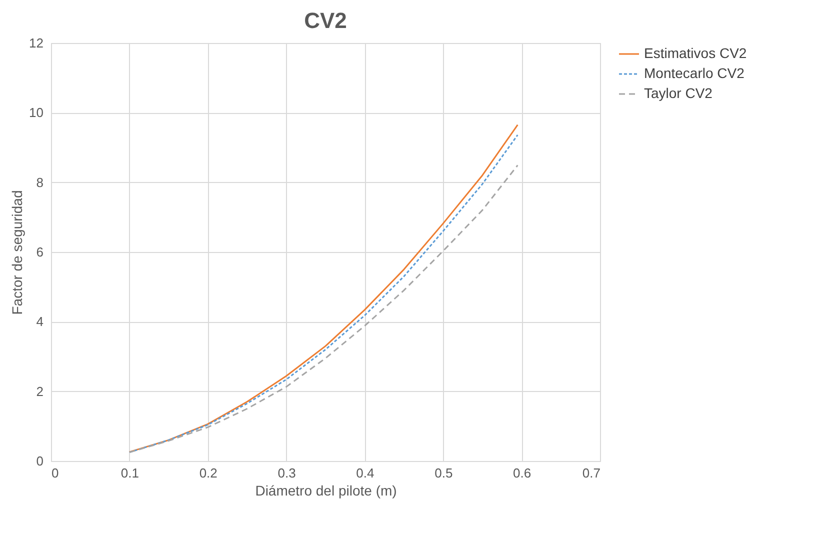 The width and height of the screenshot is (836, 556). Describe the element at coordinates (55, 473) in the screenshot. I see `x-tick-label: 0` at that location.